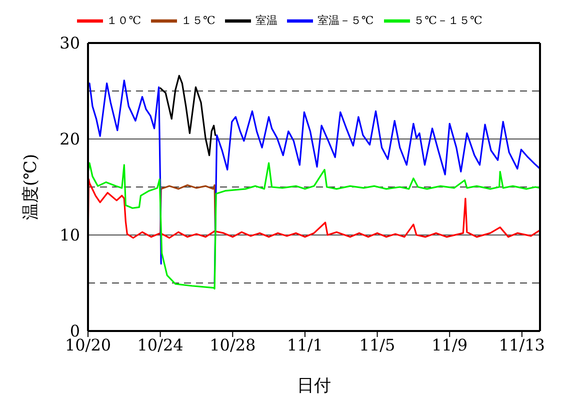 The height and width of the screenshot is (403, 571). I want to click on legend-label: ５℃－１５℃, so click(448, 20).